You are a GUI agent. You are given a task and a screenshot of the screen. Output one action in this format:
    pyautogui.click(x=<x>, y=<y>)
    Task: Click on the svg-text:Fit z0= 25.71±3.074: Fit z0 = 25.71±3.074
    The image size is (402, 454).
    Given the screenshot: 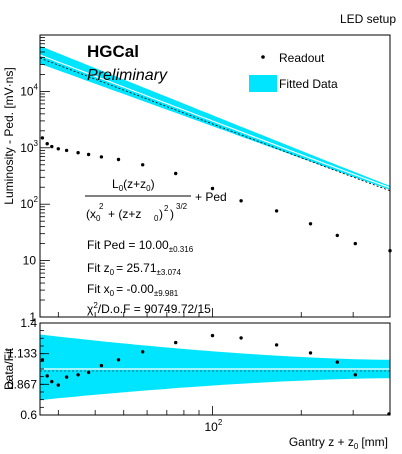 What is the action you would take?
    pyautogui.click(x=134, y=269)
    